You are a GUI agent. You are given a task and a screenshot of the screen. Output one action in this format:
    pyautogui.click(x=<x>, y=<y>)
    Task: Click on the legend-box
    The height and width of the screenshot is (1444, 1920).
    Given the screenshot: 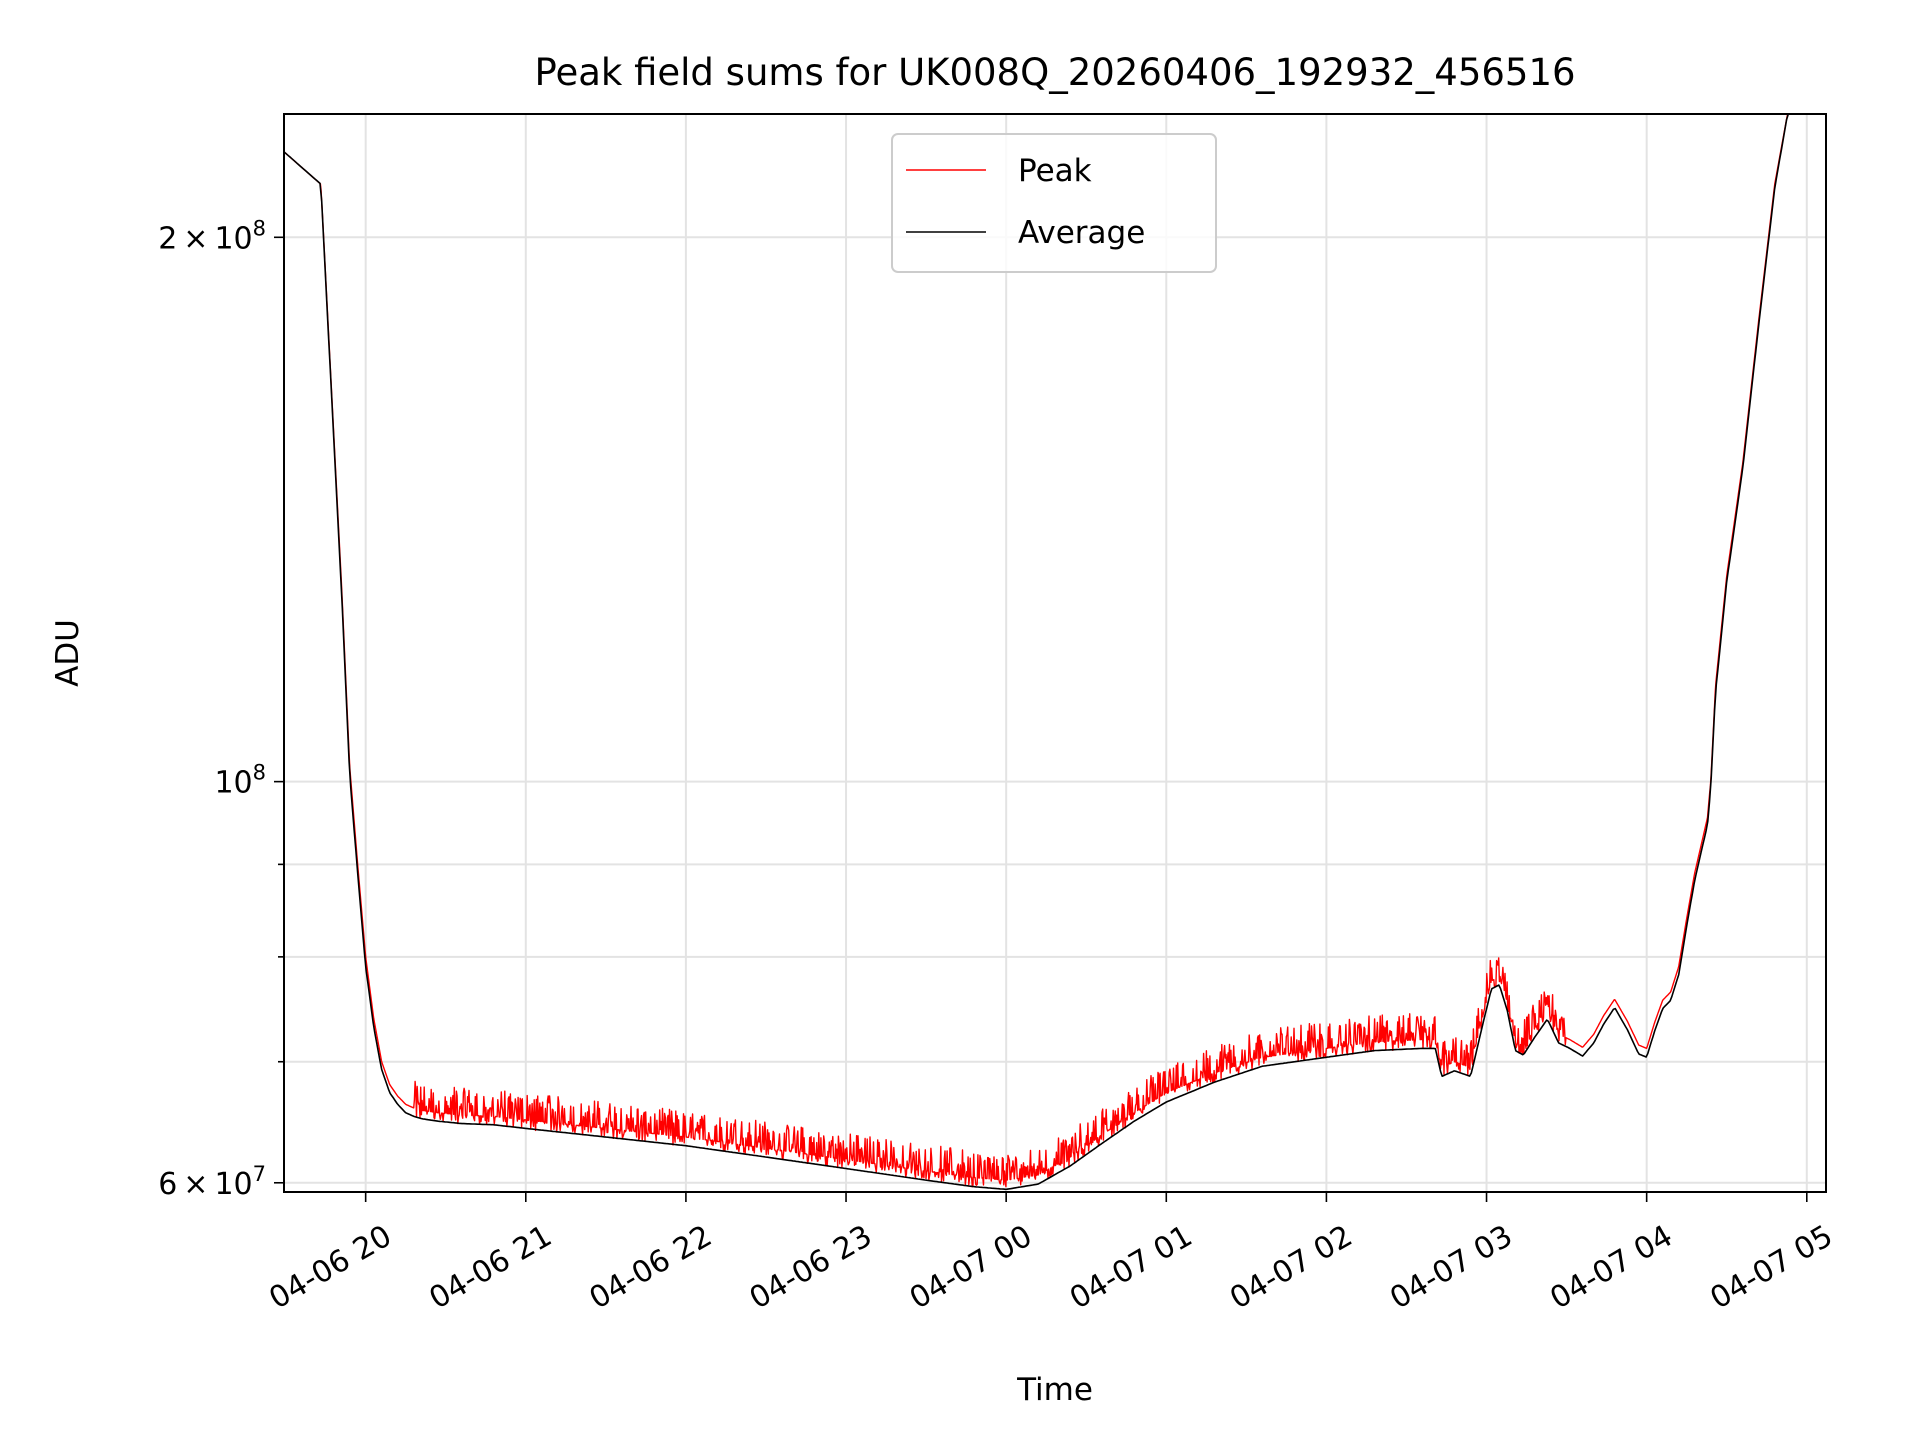 What is the action you would take?
    pyautogui.click(x=1054, y=203)
    